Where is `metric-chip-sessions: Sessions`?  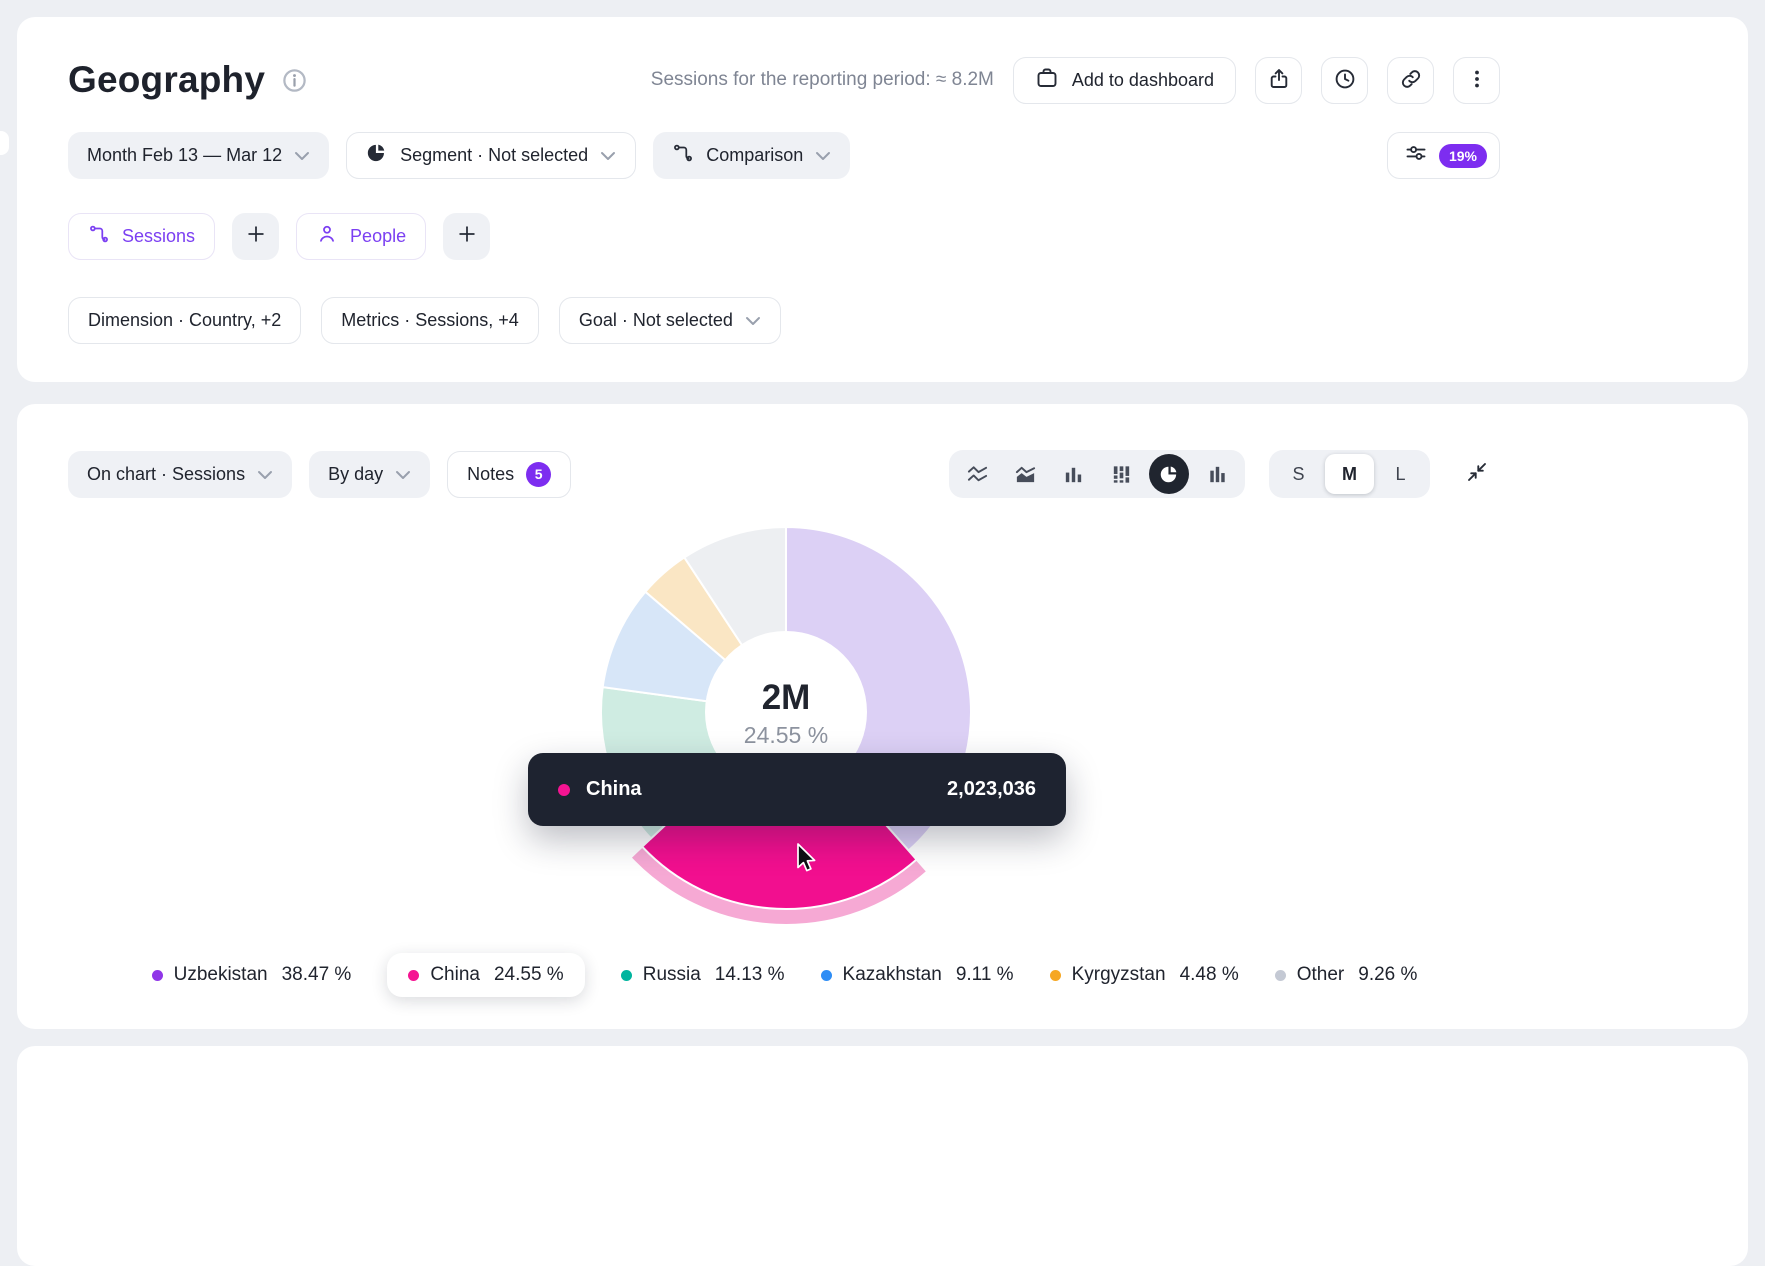
metric-chip-sessions: Sessions is located at coordinates (142, 236).